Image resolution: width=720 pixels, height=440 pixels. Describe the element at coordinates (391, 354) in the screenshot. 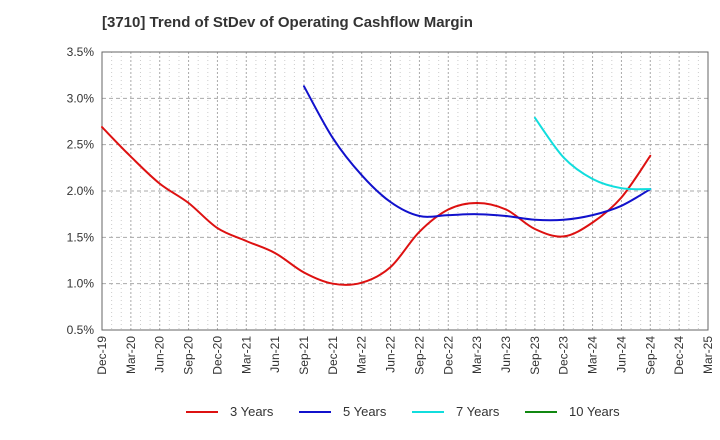

I see `x-tick-label: Jun-22` at that location.